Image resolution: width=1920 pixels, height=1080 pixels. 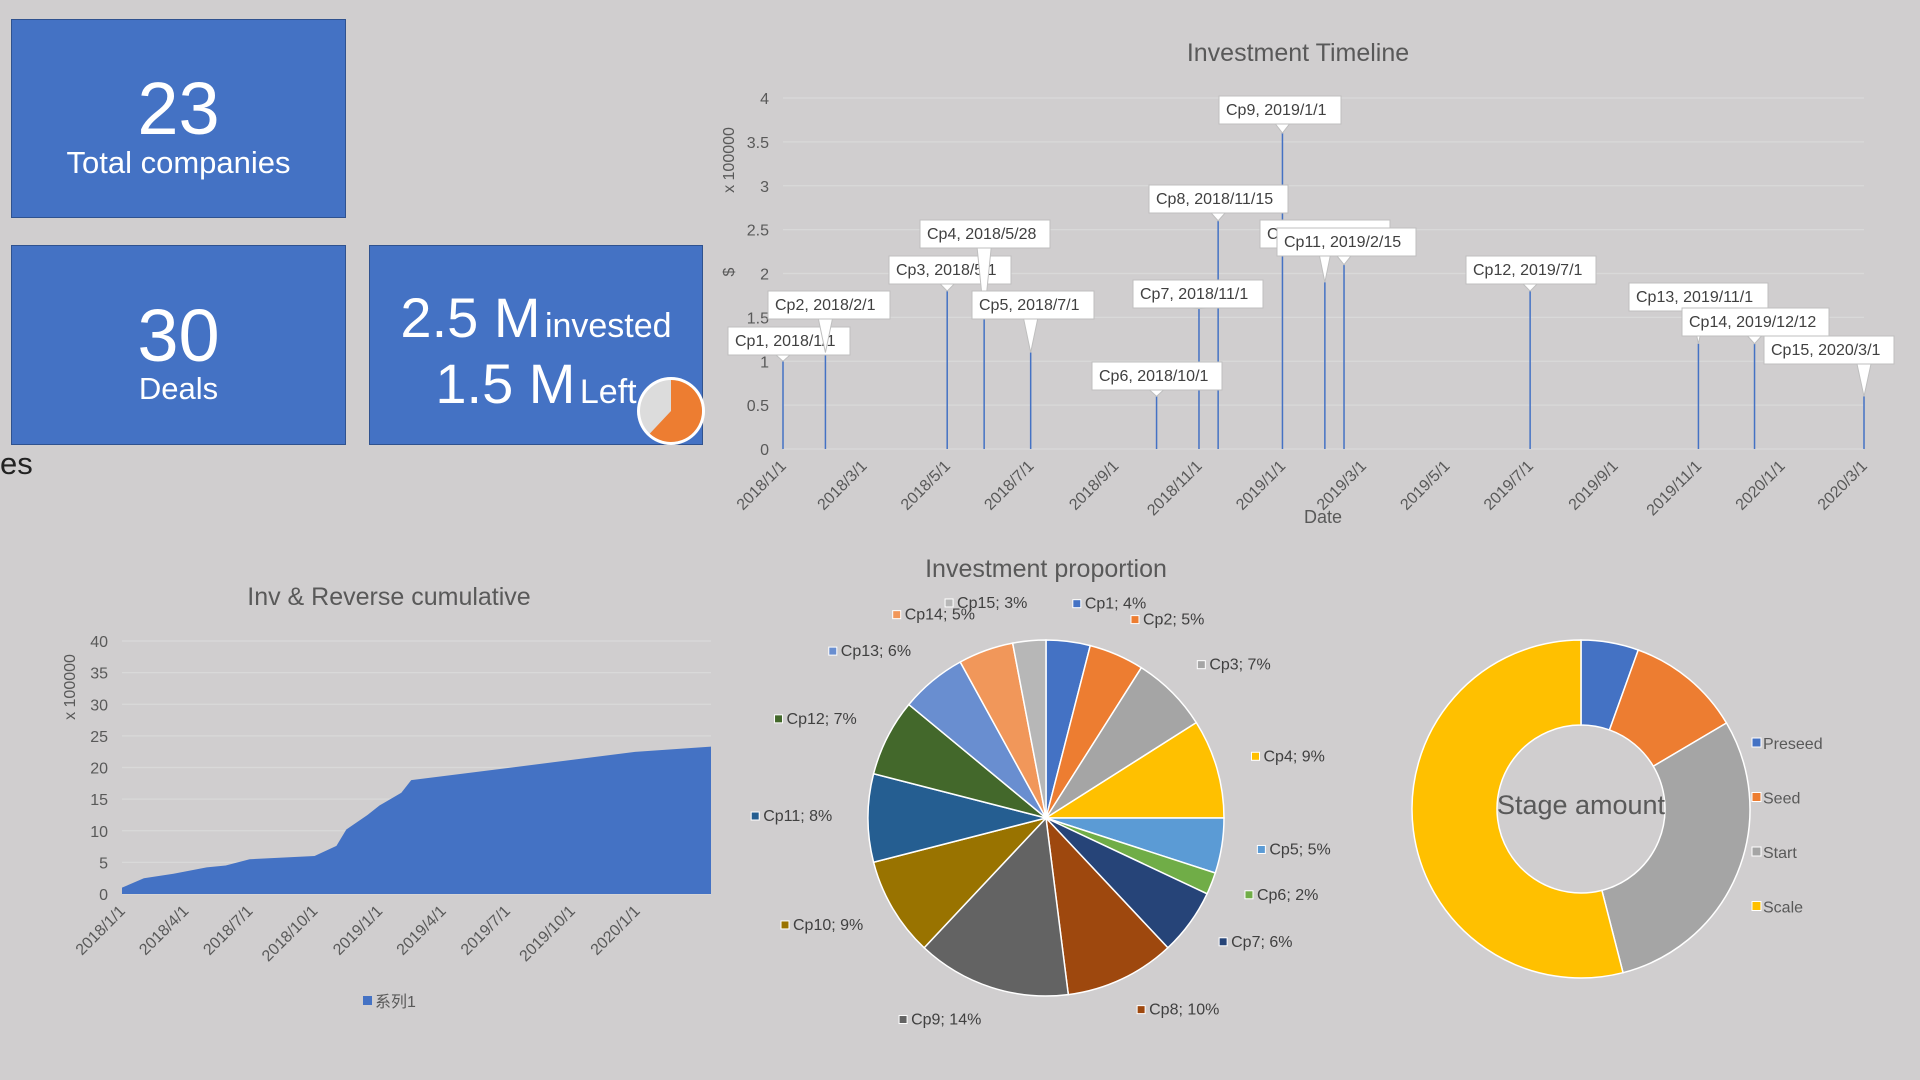 What do you see at coordinates (99, 674) in the screenshot?
I see `cumulative-y-tick-label: 35` at bounding box center [99, 674].